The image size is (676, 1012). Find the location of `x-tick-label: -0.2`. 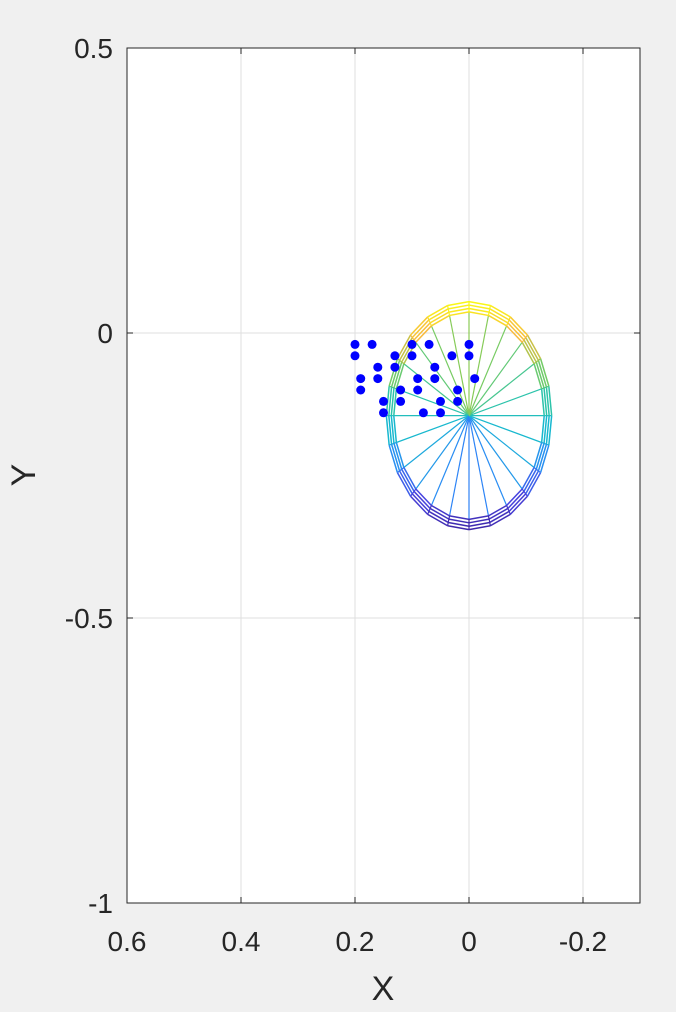

x-tick-label: -0.2 is located at coordinates (583, 941).